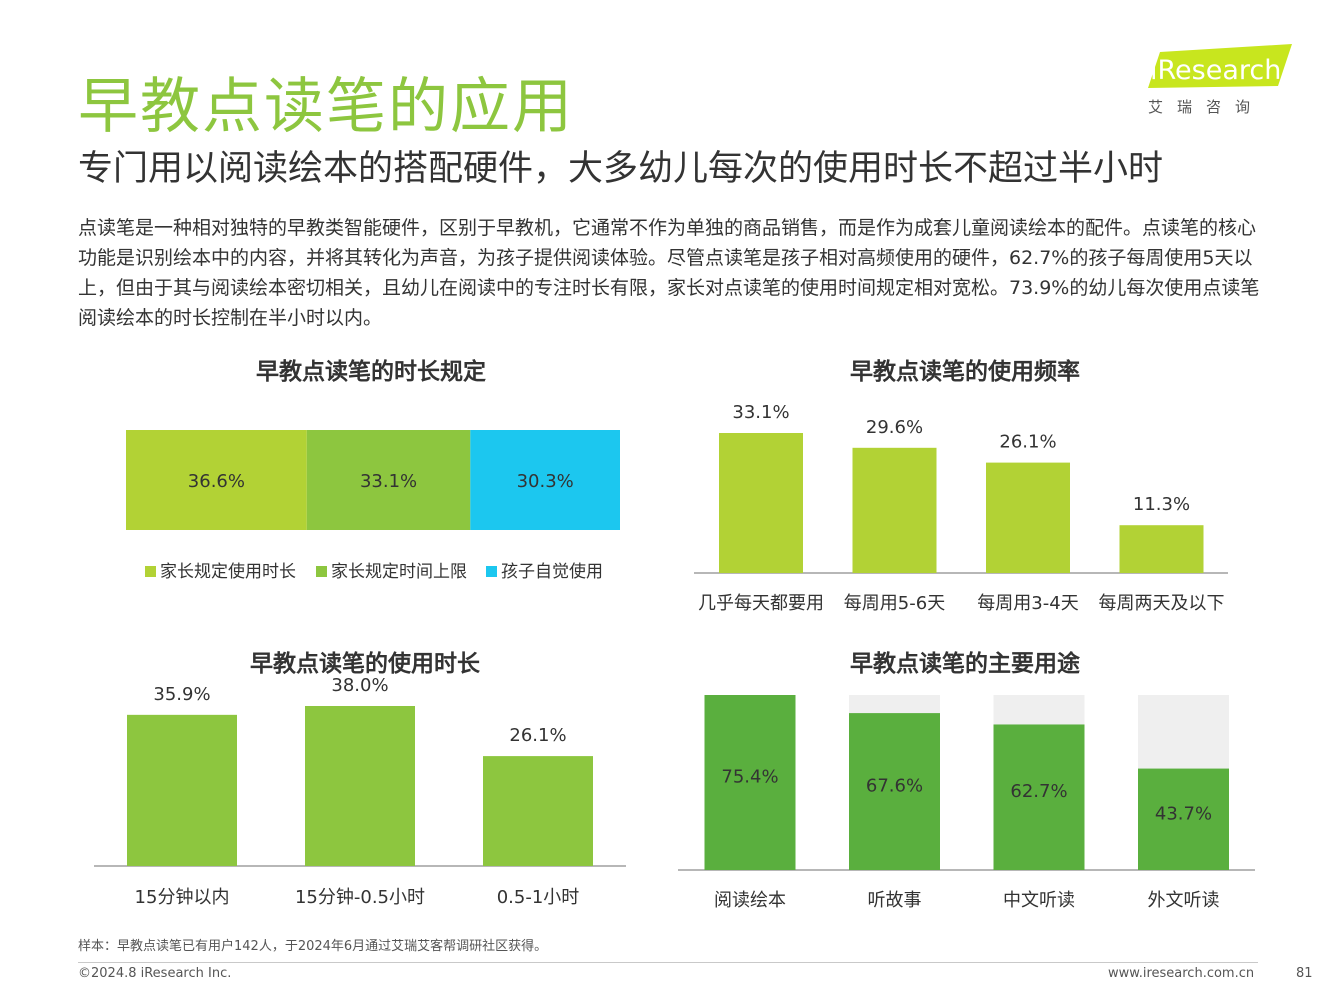 The image size is (1333, 1000). I want to click on chart-title-main-uses: 早教点读笔的主要用途, so click(965, 664).